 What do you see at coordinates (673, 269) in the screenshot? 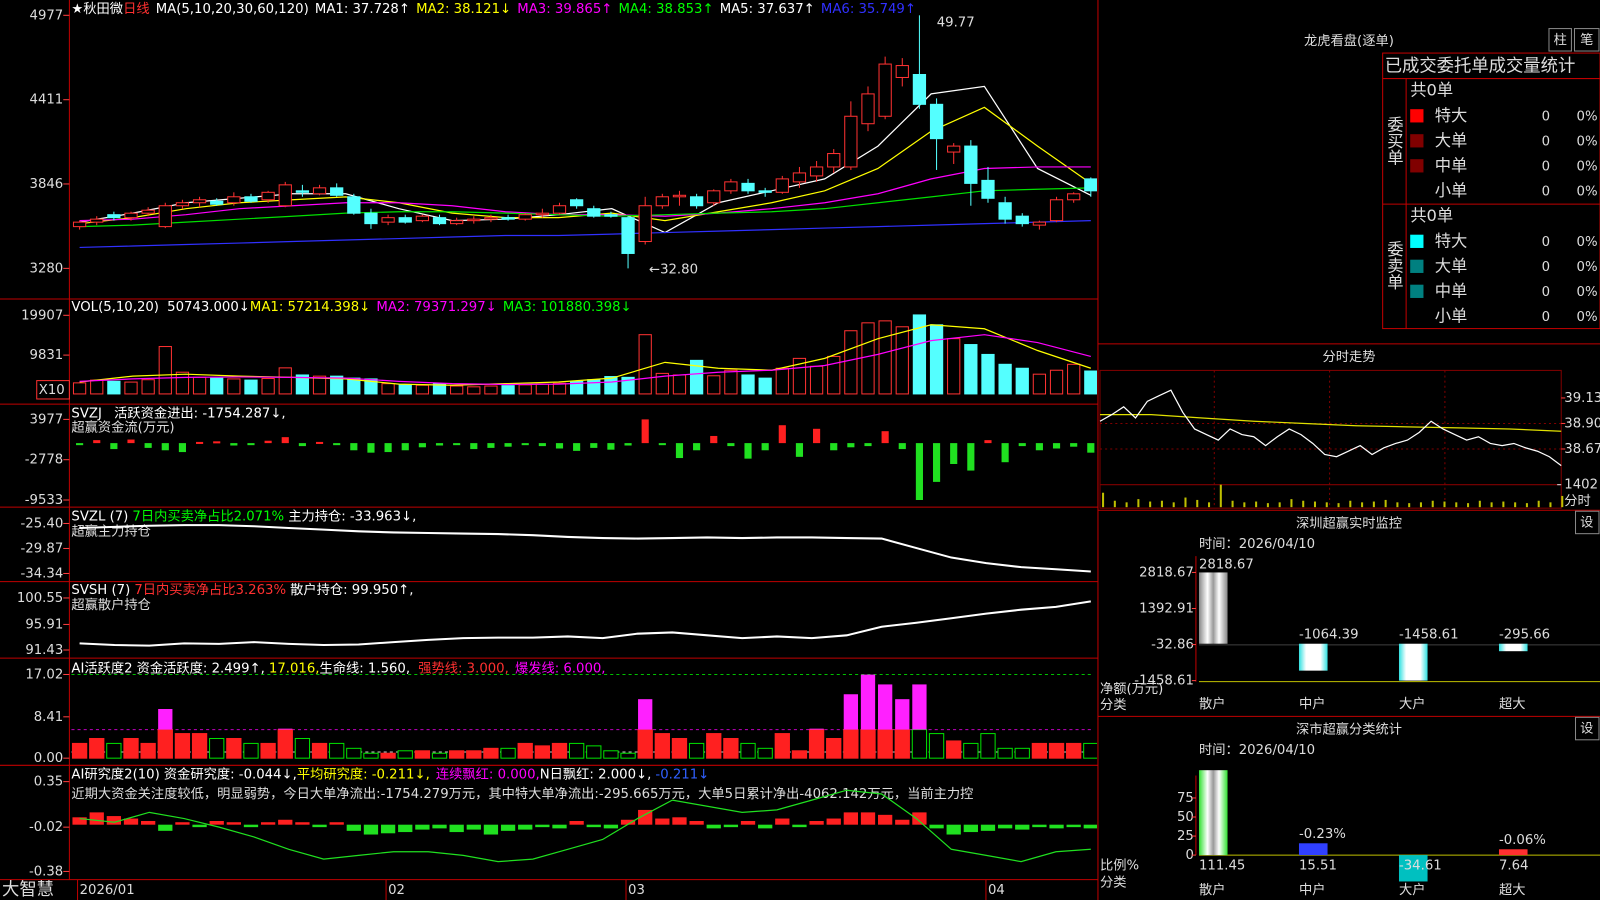
I see `low-label: ←32.80` at bounding box center [673, 269].